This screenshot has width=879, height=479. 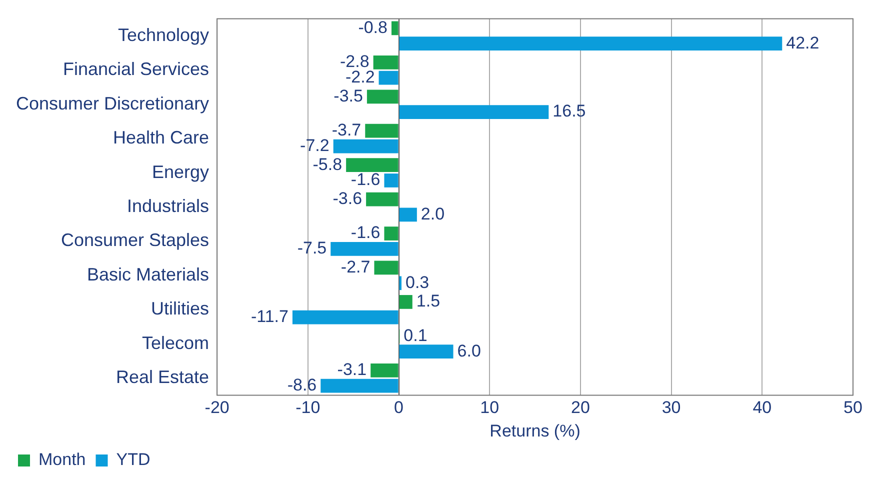 What do you see at coordinates (428, 301) in the screenshot?
I see `data-label: 1.5` at bounding box center [428, 301].